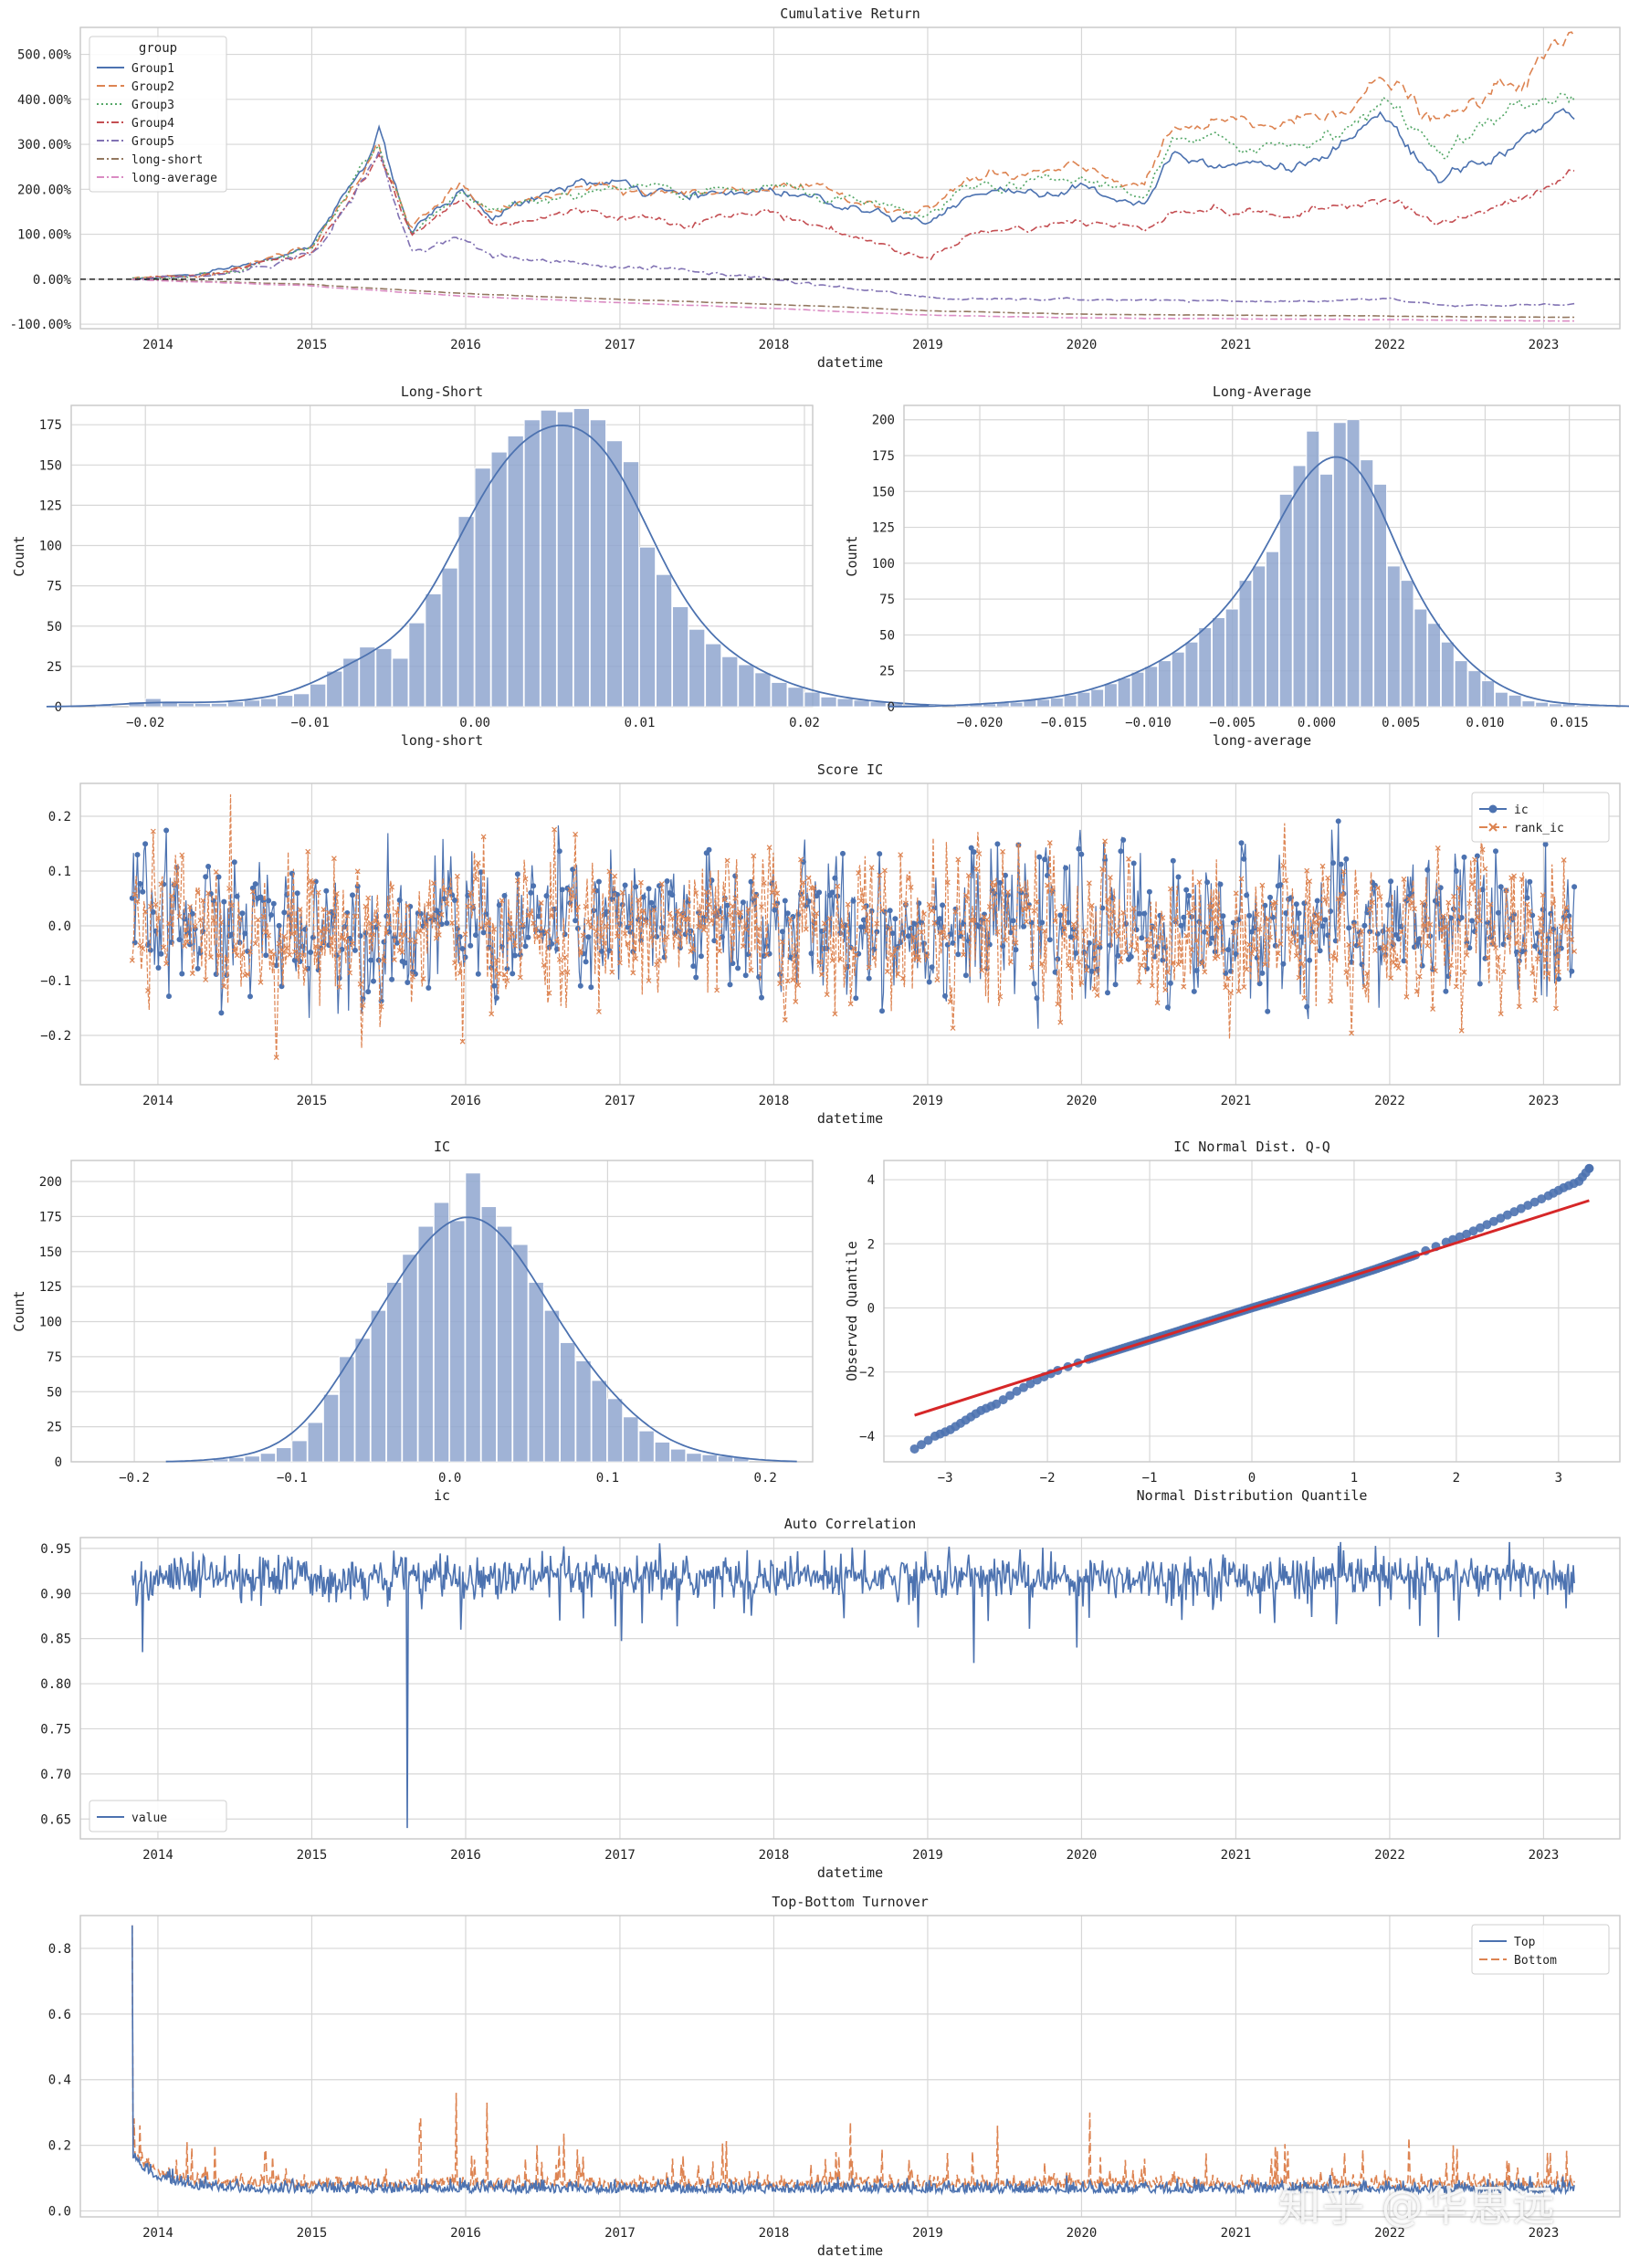 This screenshot has width=1629, height=2268. Describe the element at coordinates (928, 345) in the screenshot. I see `x-tick-label: 2019` at that location.